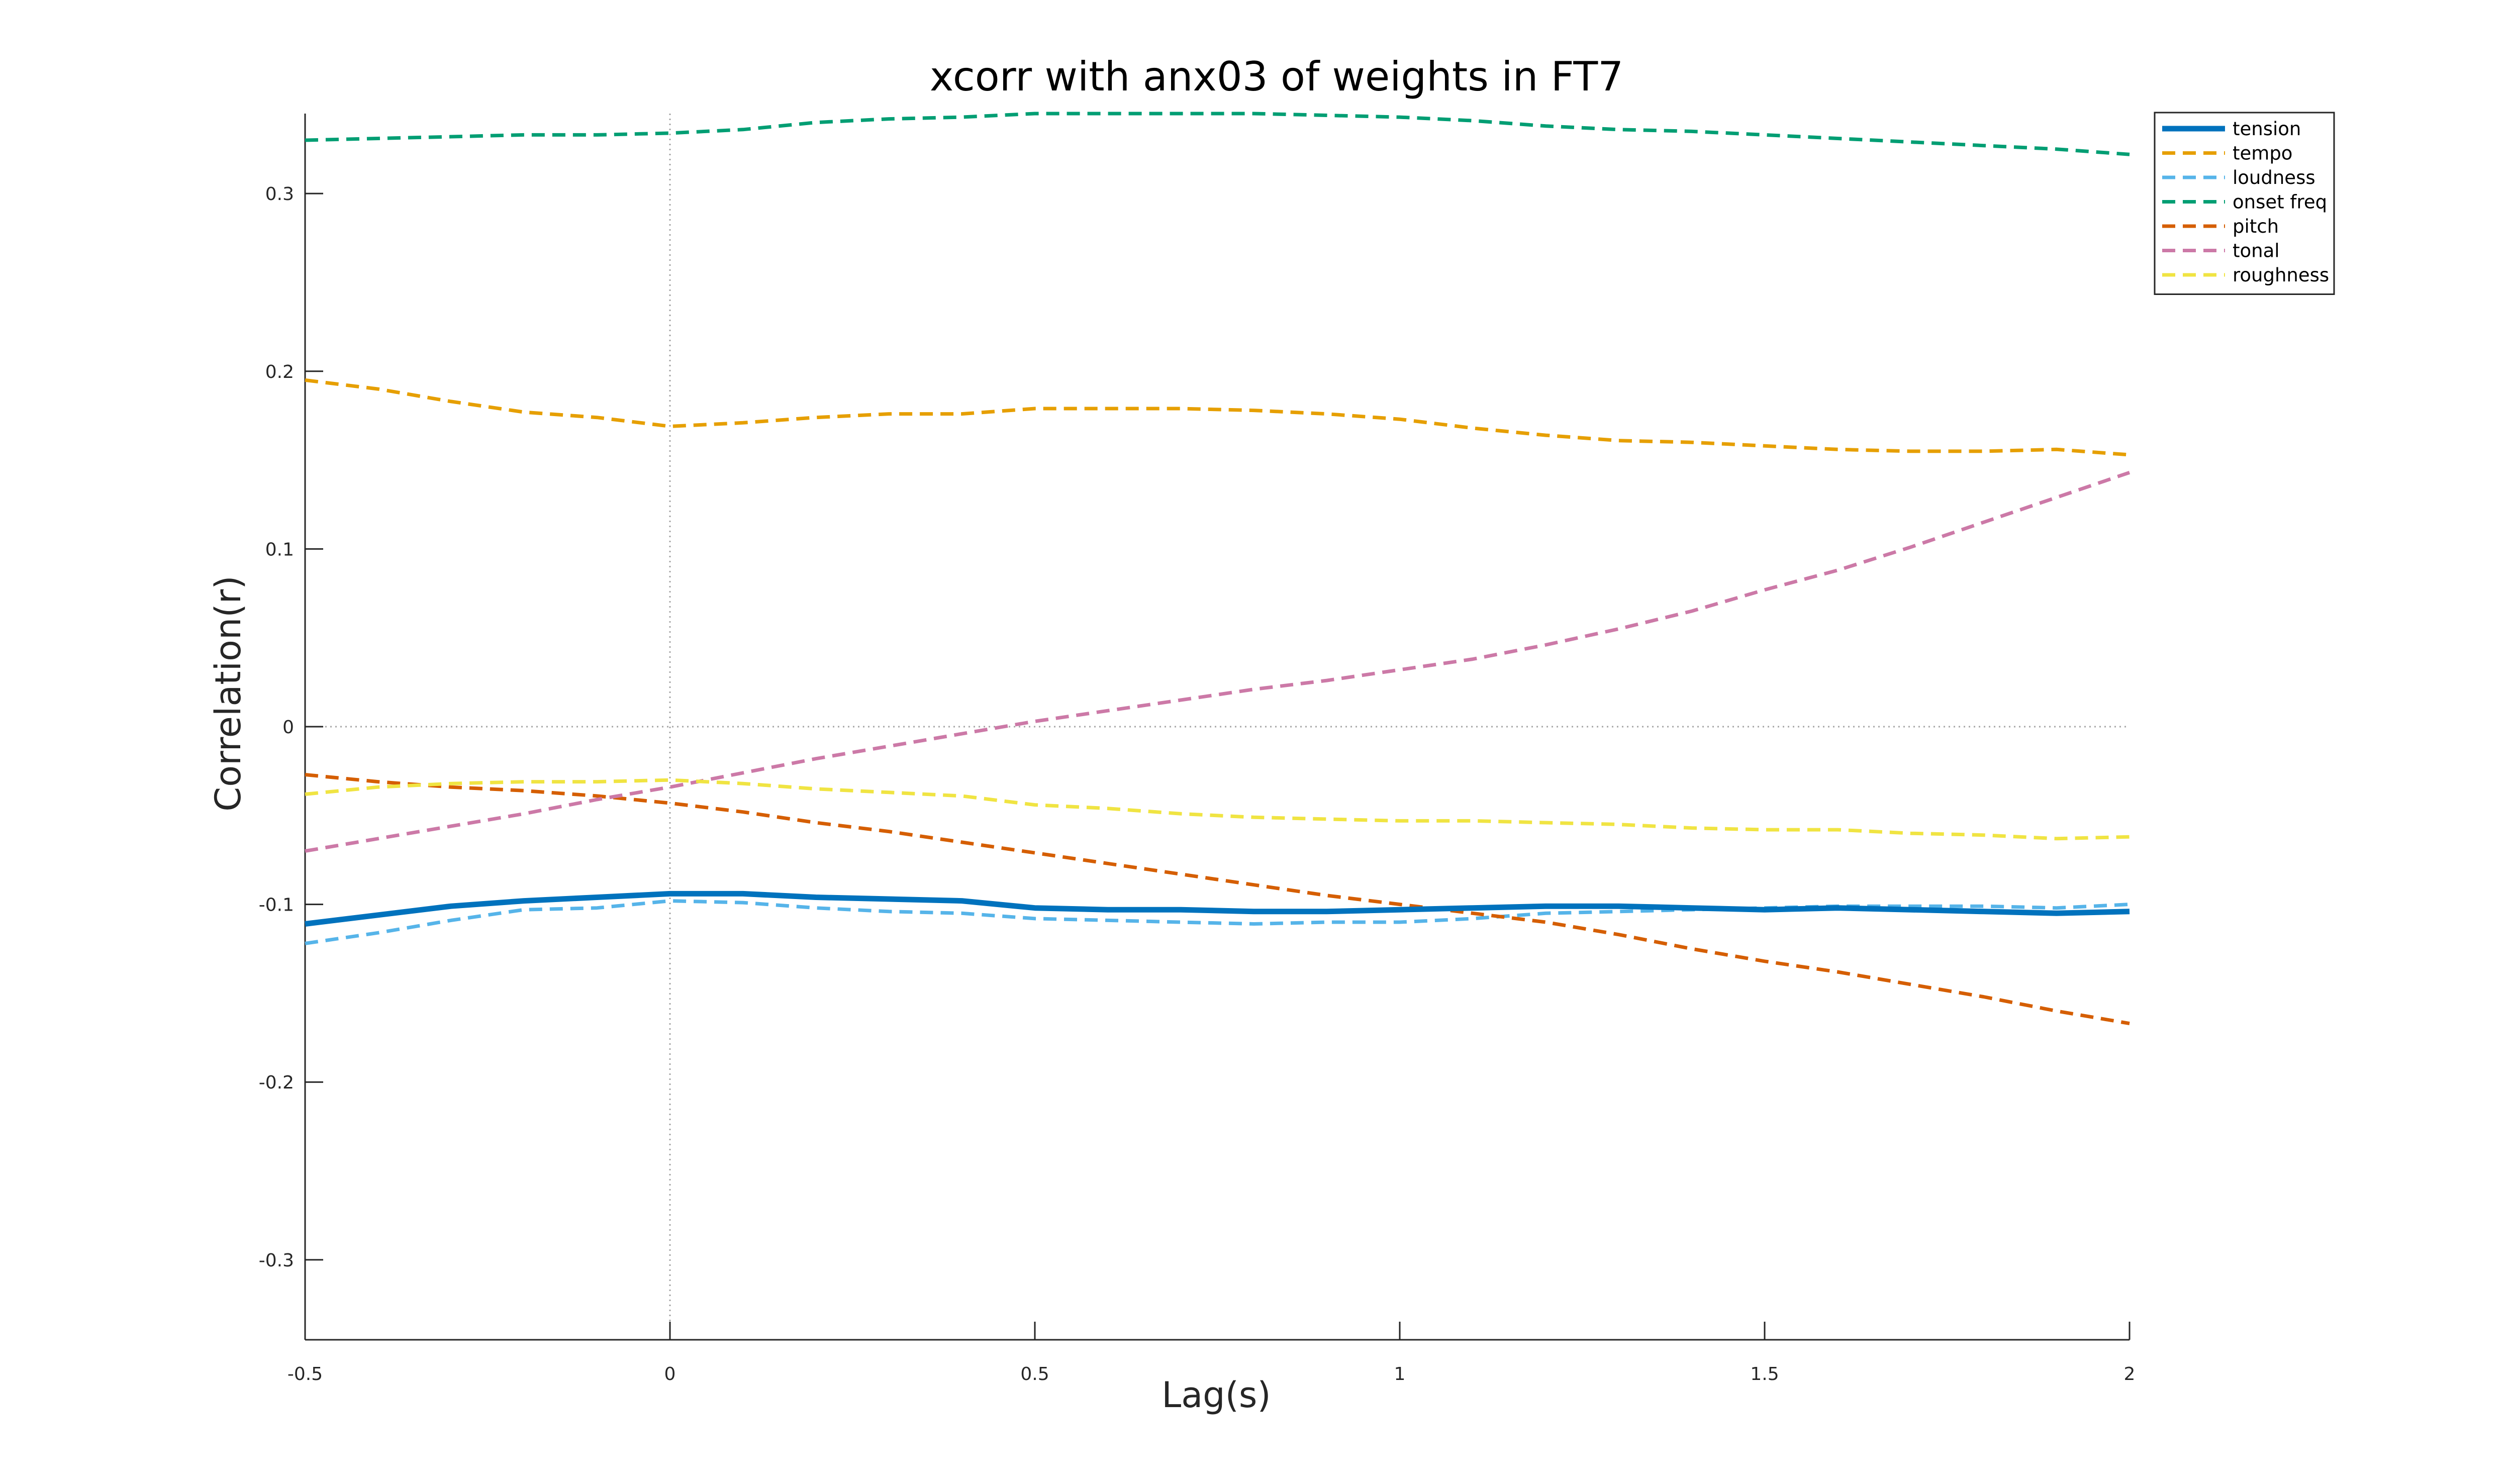 The image size is (2513, 1484). Describe the element at coordinates (228, 693) in the screenshot. I see `y-axis-title: Correlation(r)` at that location.